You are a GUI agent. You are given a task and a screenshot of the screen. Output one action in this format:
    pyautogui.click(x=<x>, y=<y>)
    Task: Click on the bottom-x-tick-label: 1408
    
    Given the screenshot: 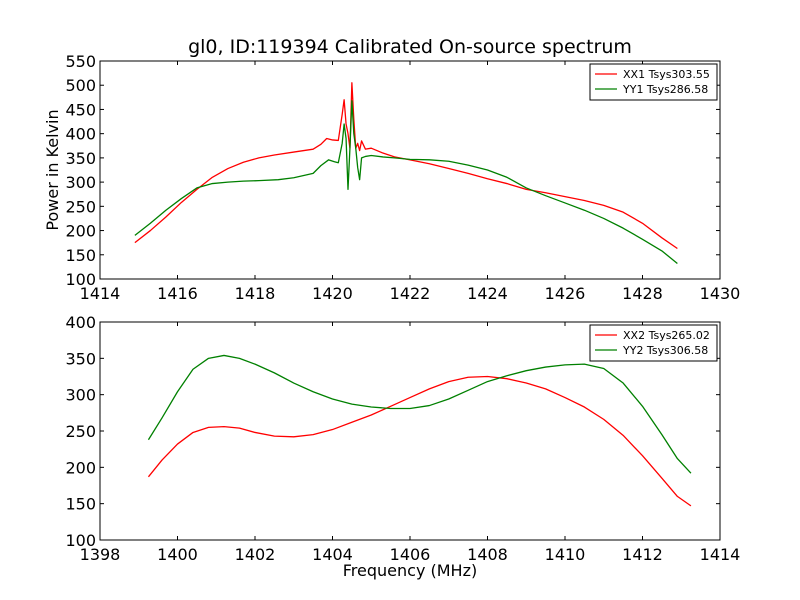 What is the action you would take?
    pyautogui.click(x=487, y=554)
    